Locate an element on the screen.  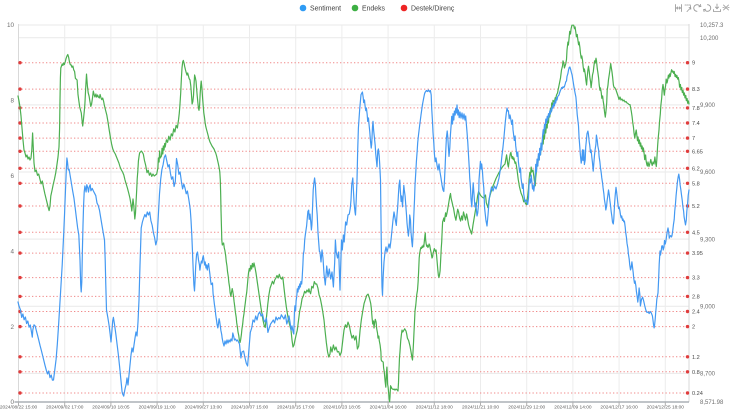
svg-text: 5.2 is located at coordinates (696, 207).